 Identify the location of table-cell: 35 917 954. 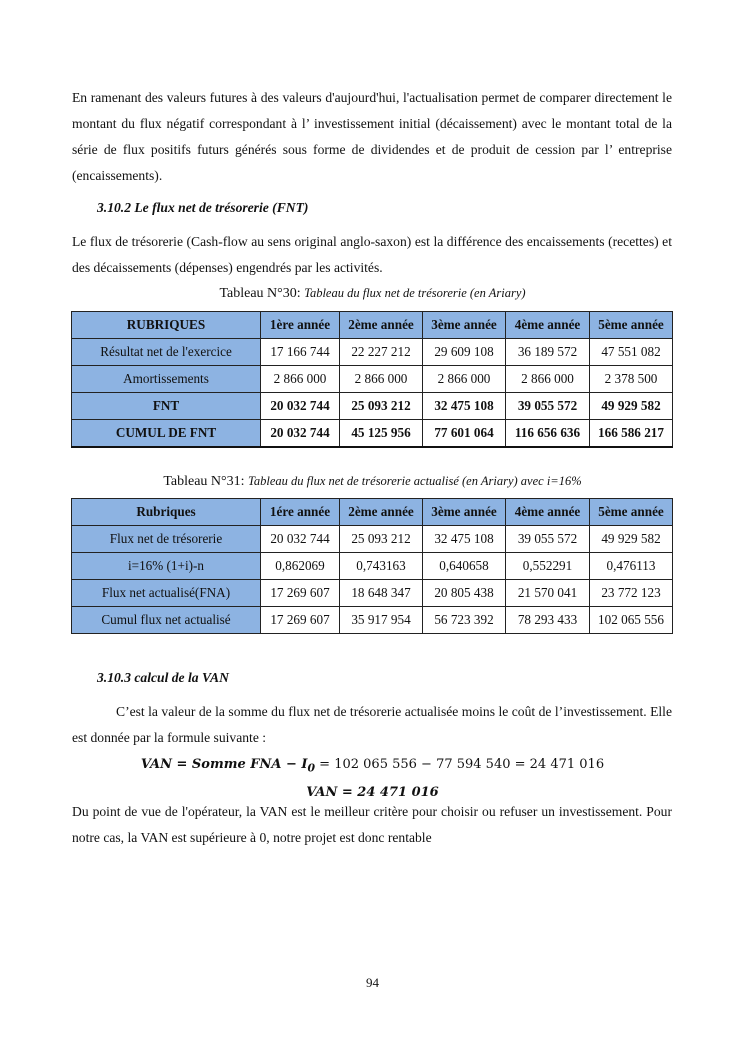
(381, 620).